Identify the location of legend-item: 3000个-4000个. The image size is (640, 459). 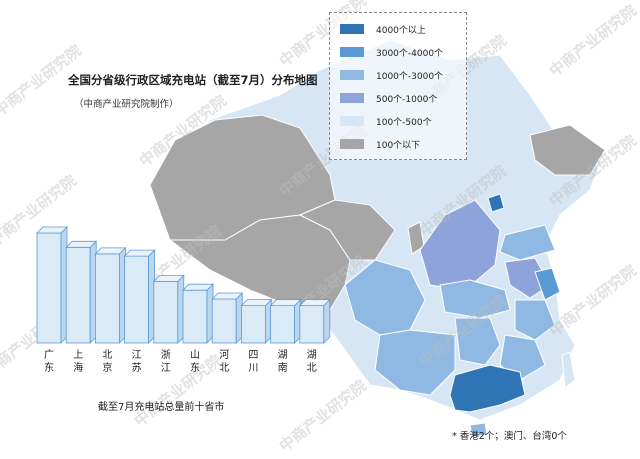
(392, 52).